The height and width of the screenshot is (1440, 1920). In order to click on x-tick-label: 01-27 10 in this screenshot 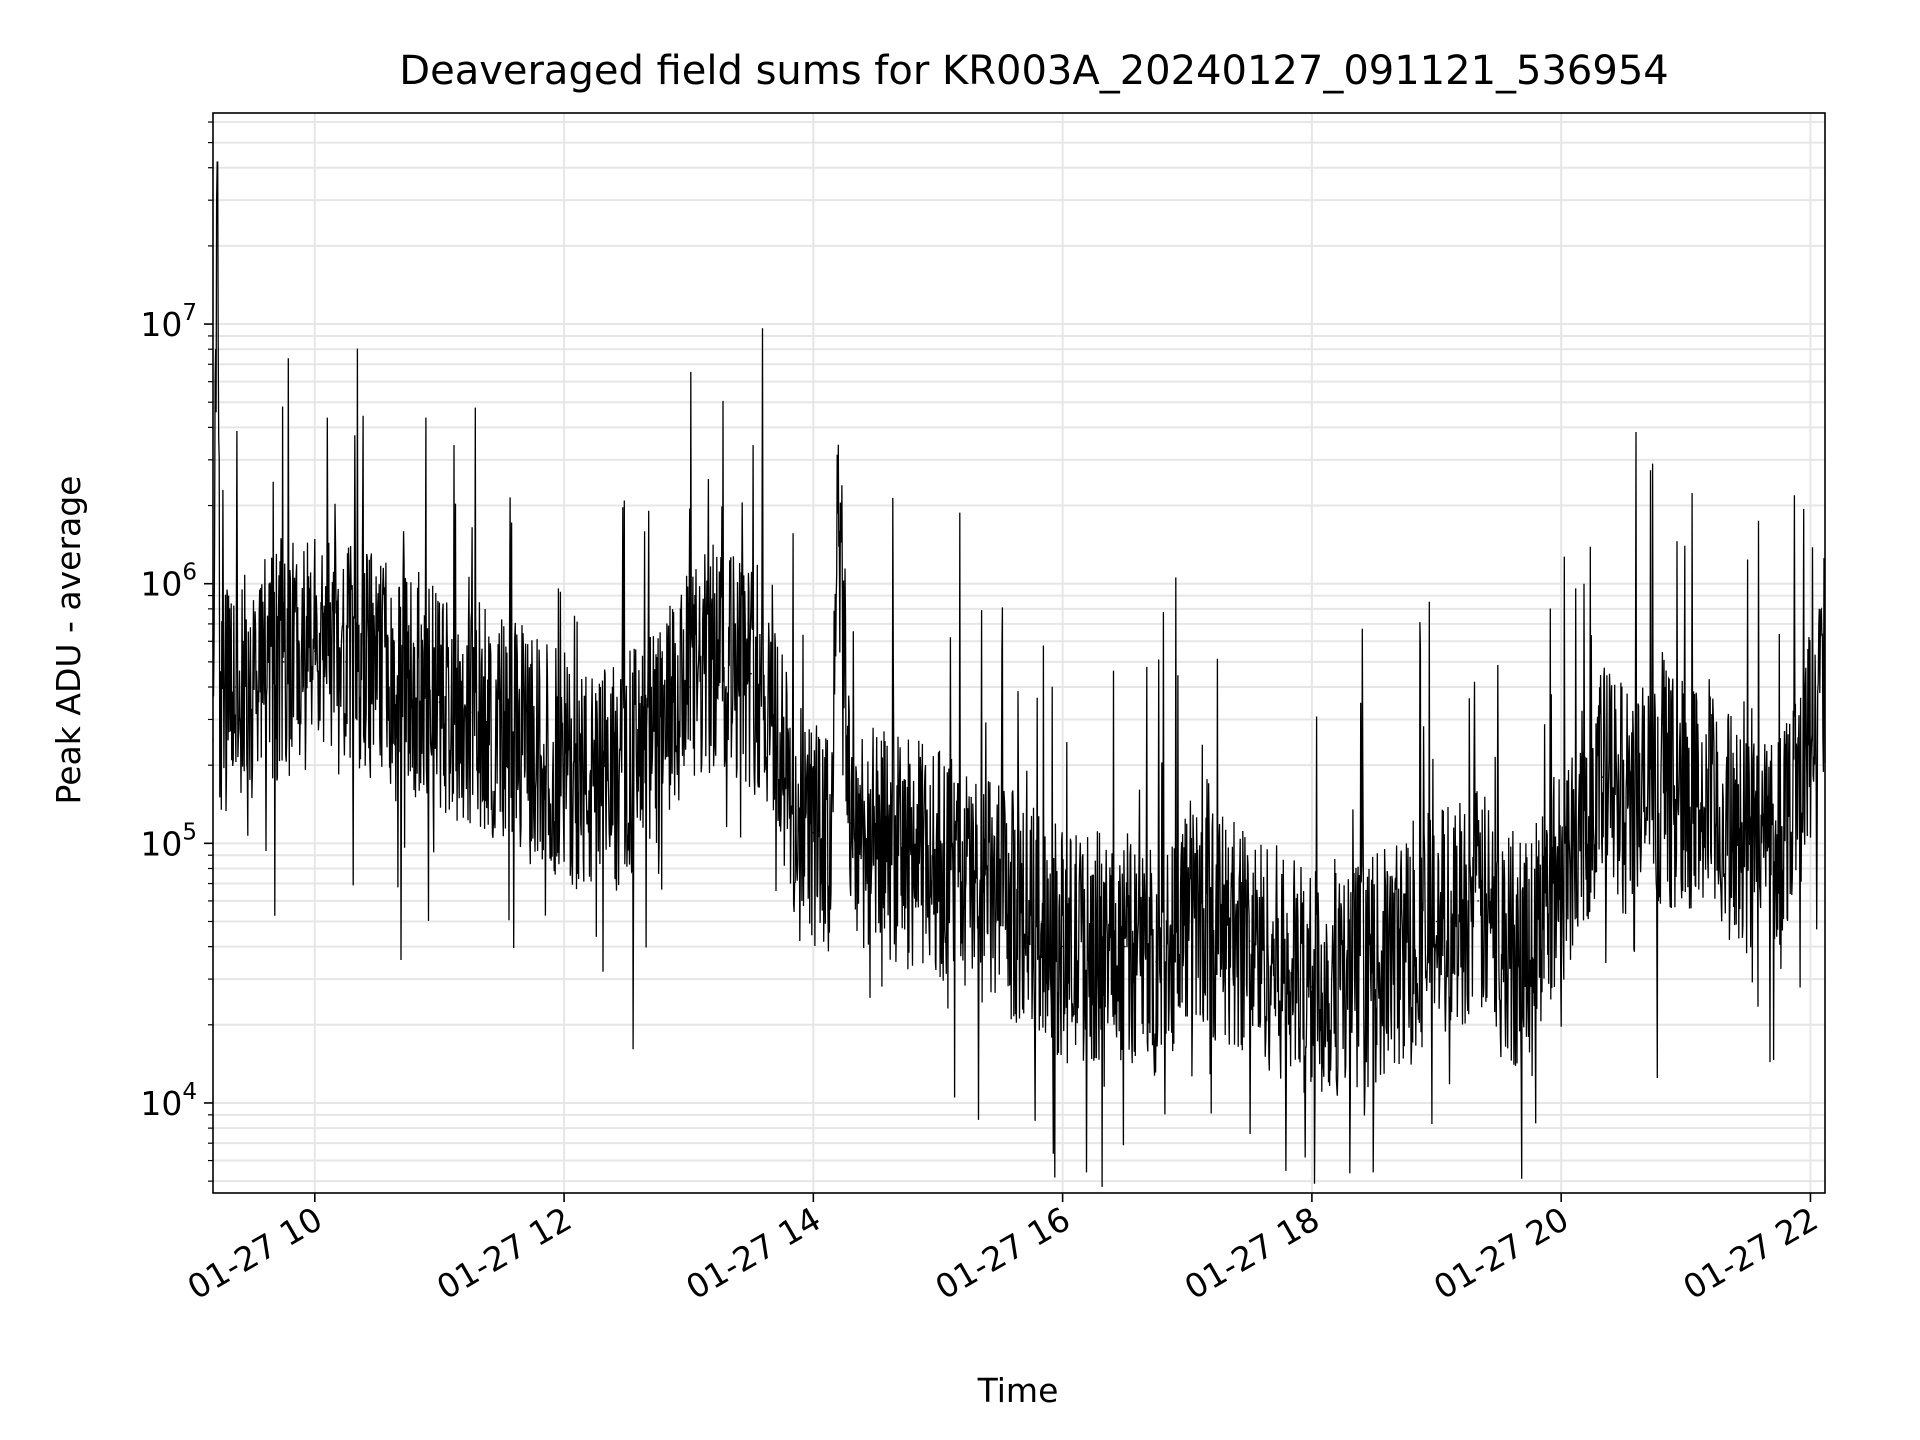, I will do `click(255, 1253)`.